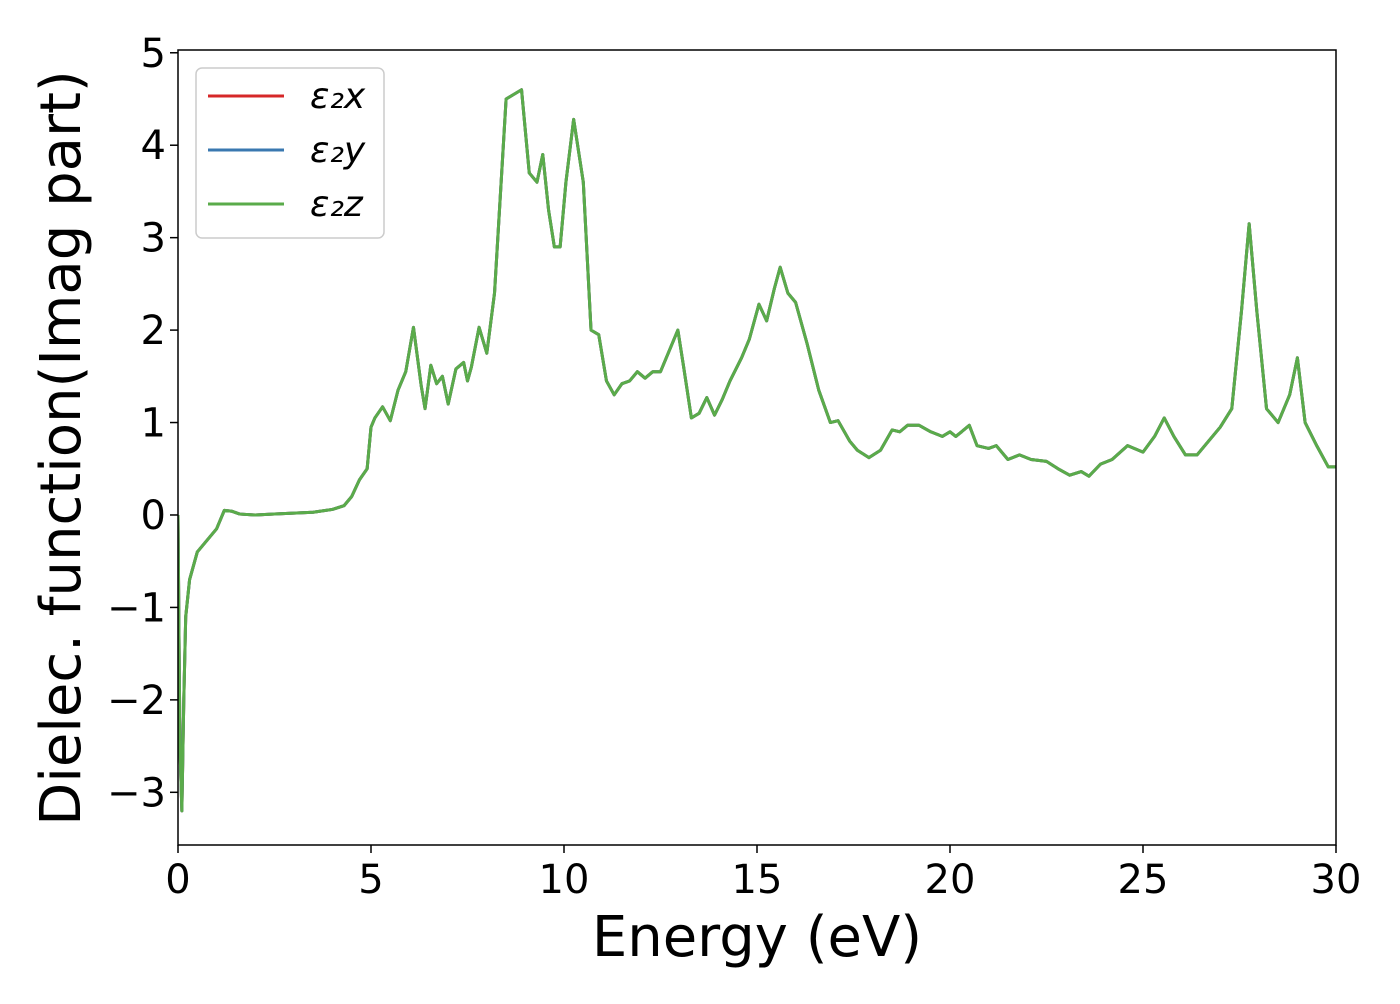 The width and height of the screenshot is (1400, 1004). I want to click on x-axis-label: Energy (eV), so click(757, 937).